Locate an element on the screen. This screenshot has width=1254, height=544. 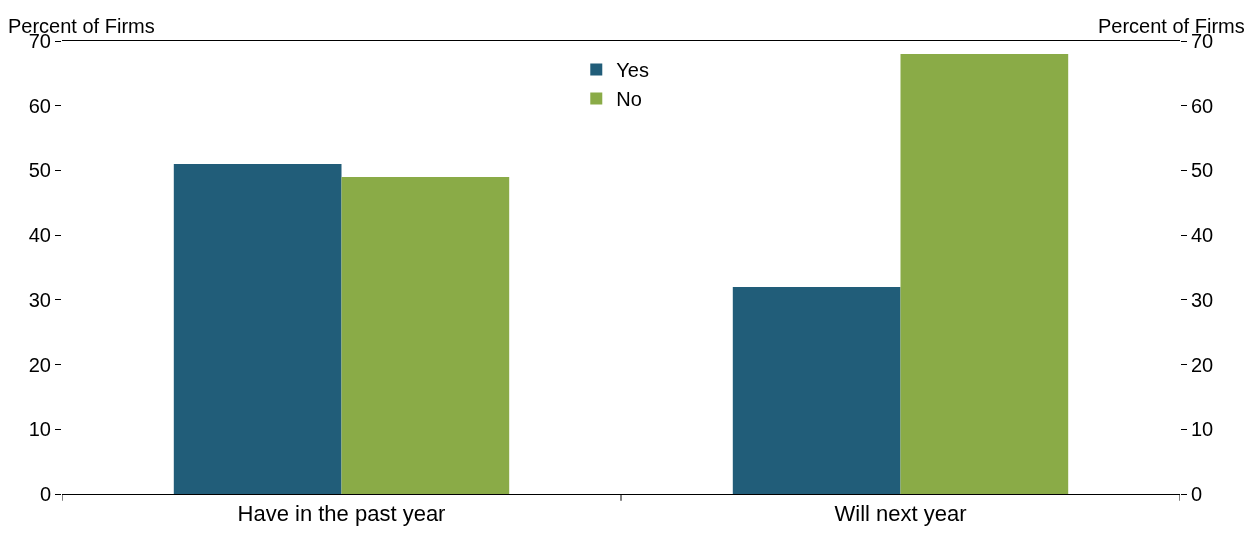
y-tick-label: 30 is located at coordinates (39, 299).